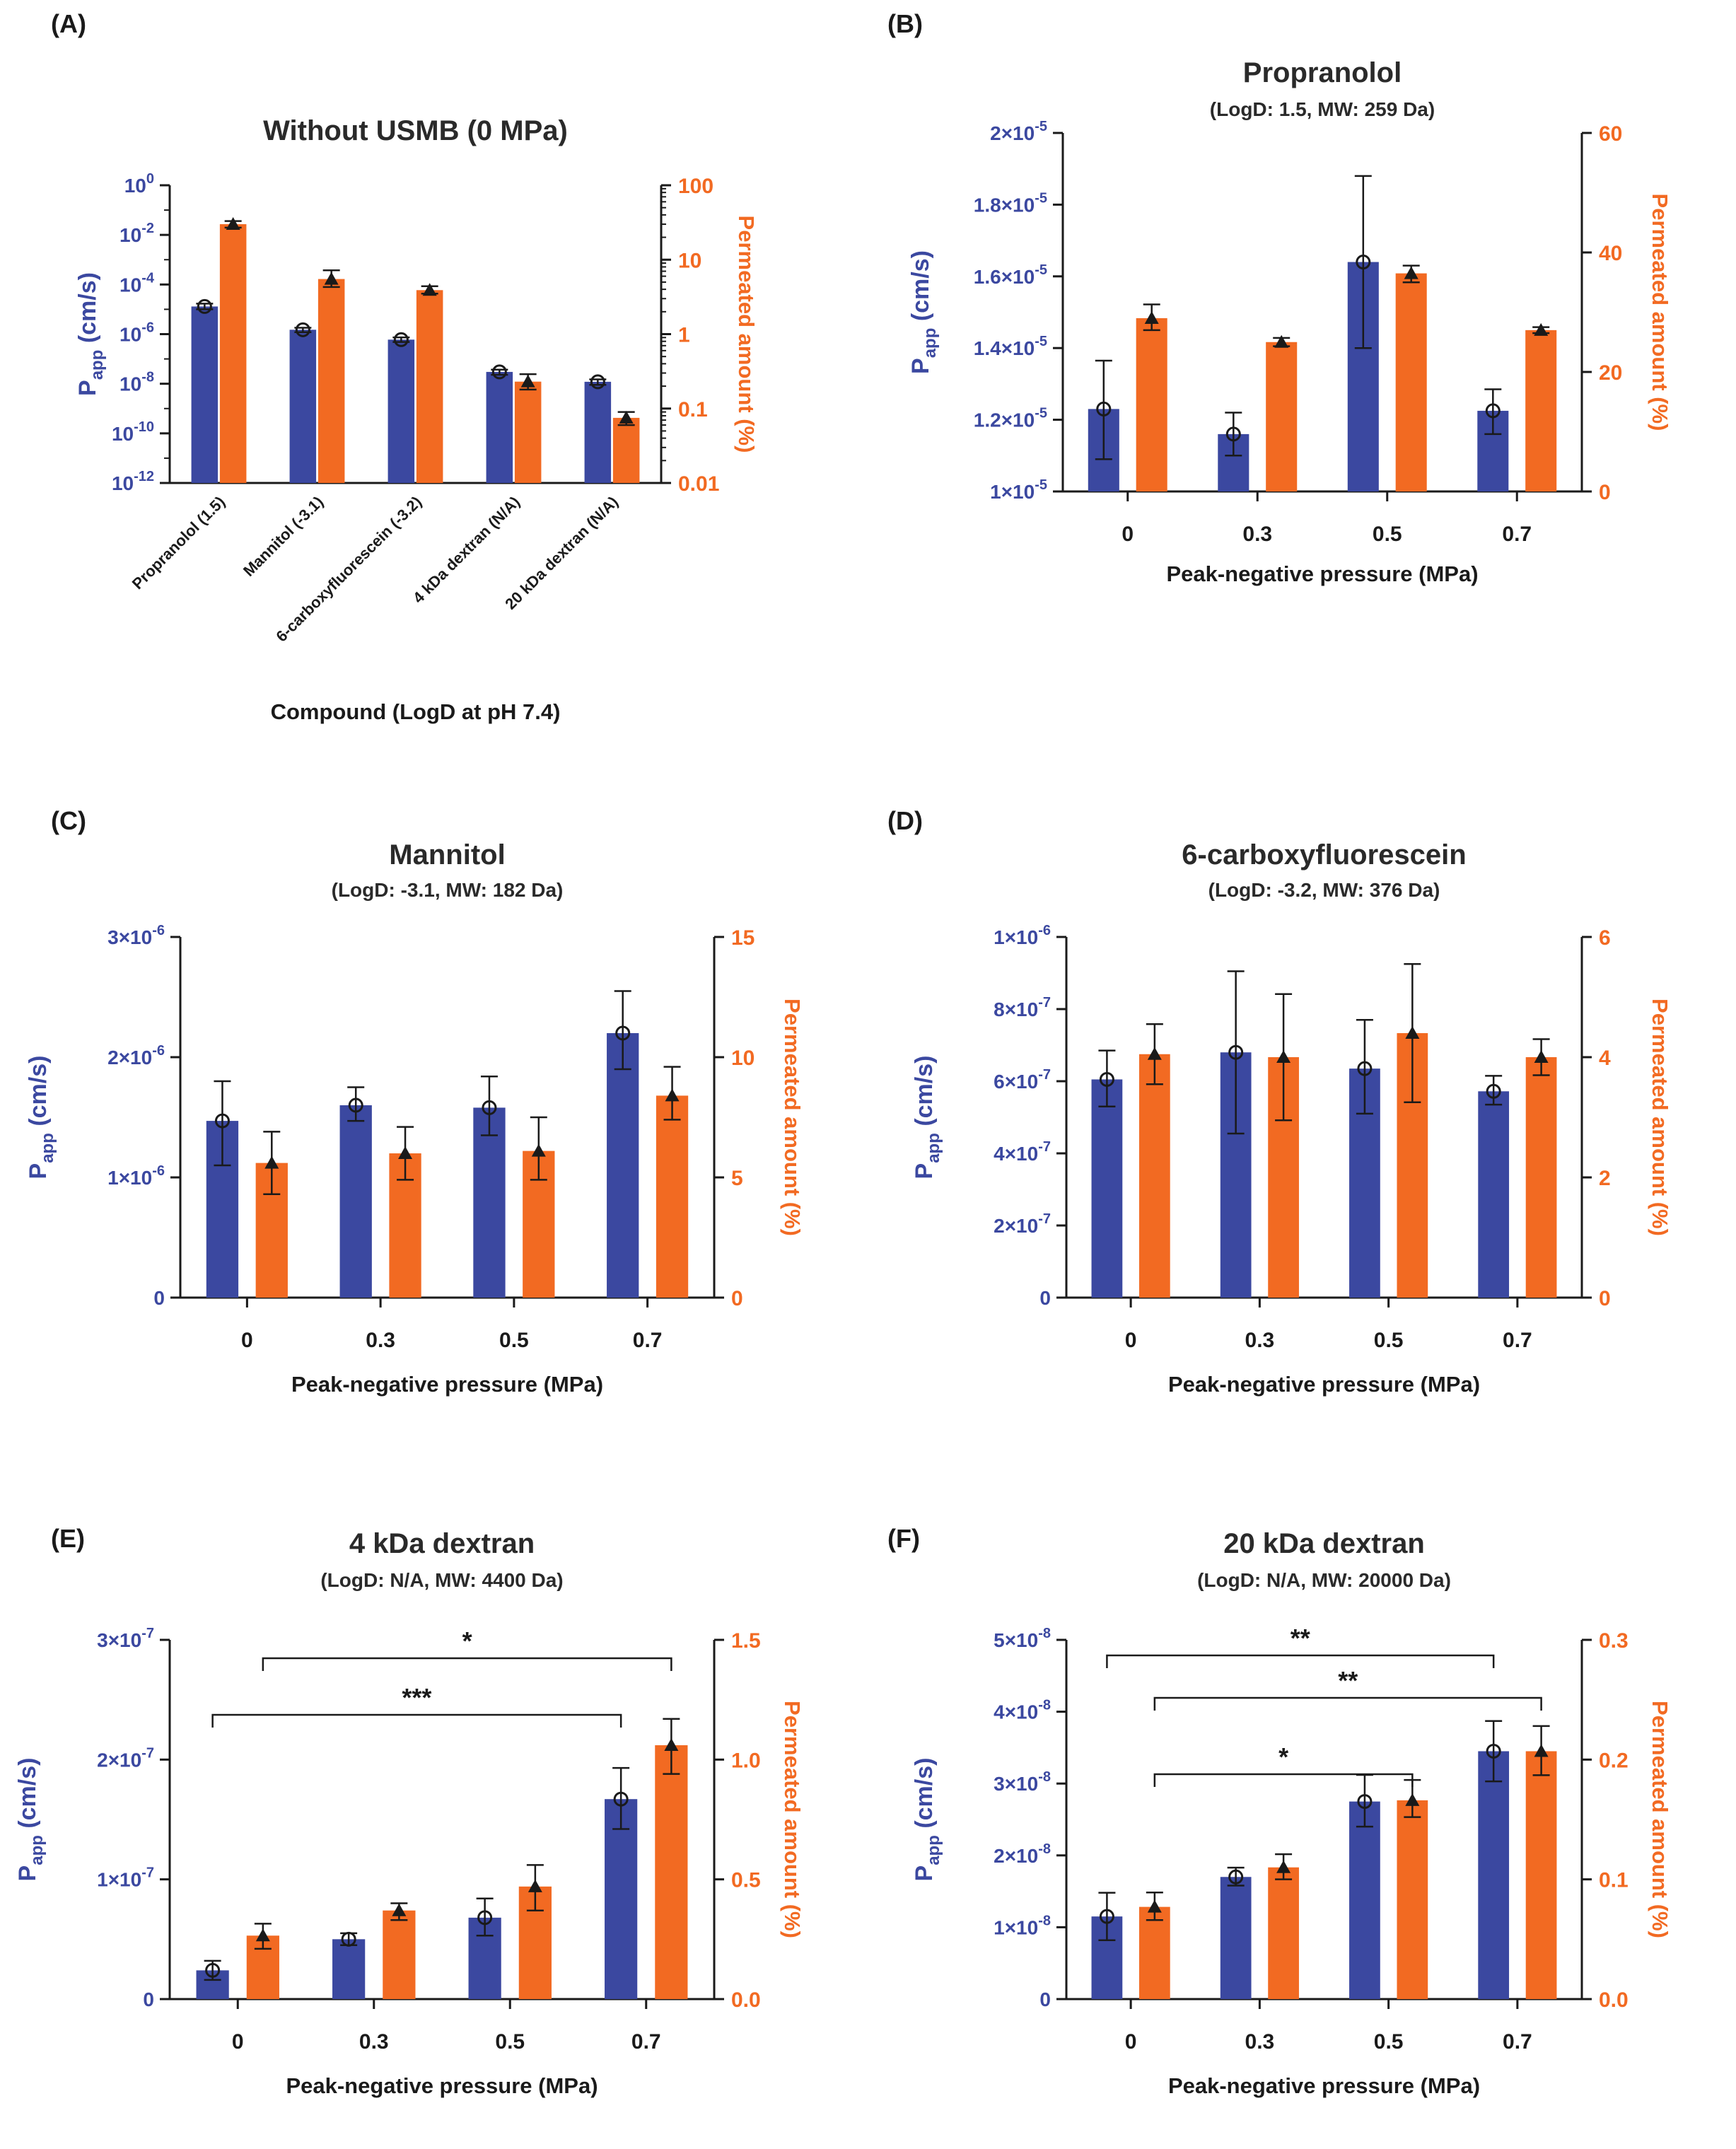  Describe the element at coordinates (283, 536) in the screenshot. I see `category-label: Mannitol (-3.1)` at that location.